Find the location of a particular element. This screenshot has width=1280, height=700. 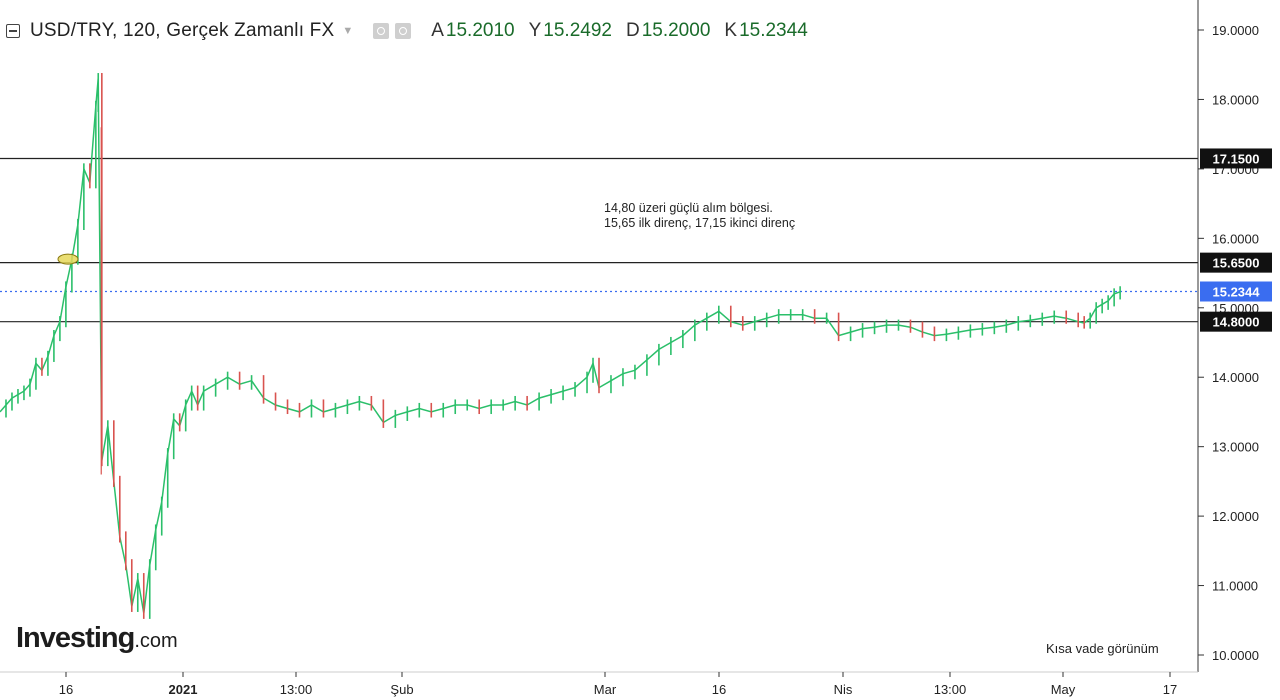

x-axis: 16 2021 13:00 Şub Mar 16 Nis 13:00 May 17 is located at coordinates (618, 684).